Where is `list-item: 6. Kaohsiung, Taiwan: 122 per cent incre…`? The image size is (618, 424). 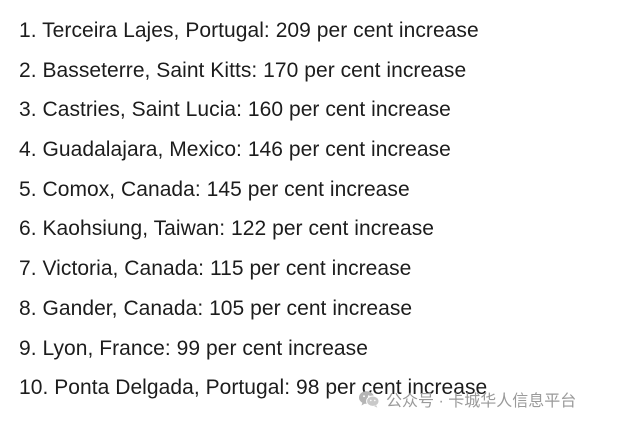
list-item: 6. Kaohsiung, Taiwan: 122 per cent incre… is located at coordinates (227, 229).